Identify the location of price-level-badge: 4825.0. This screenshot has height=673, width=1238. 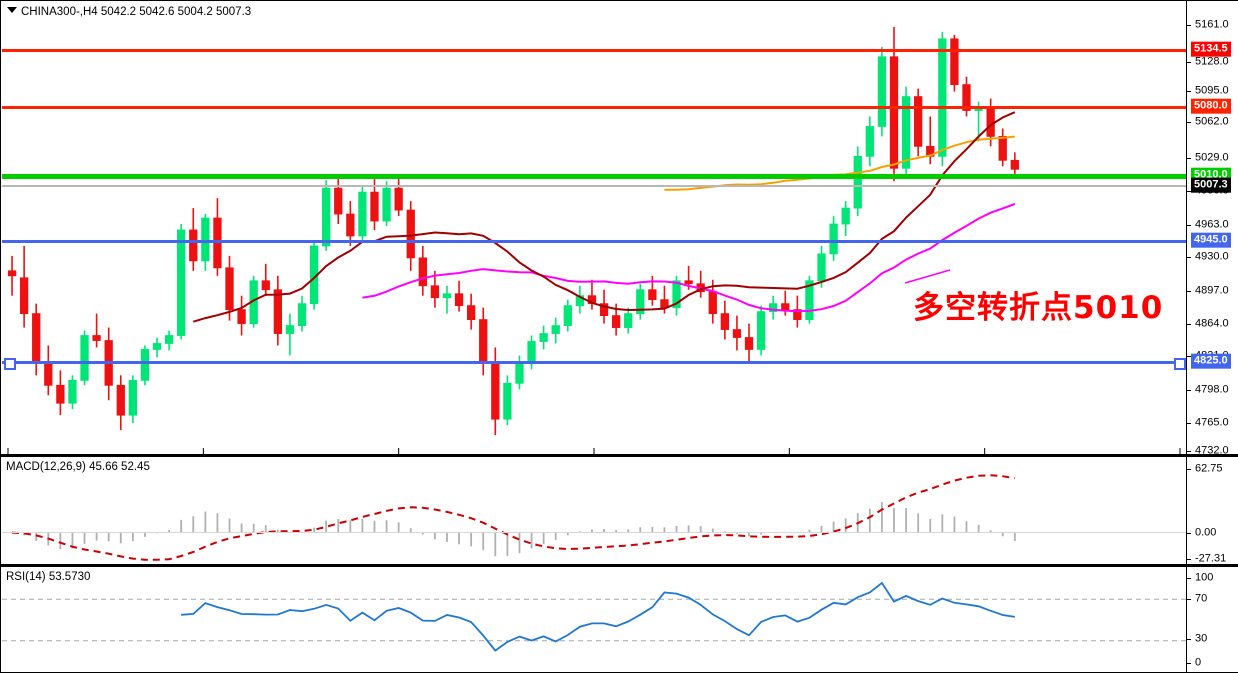
(1211, 361).